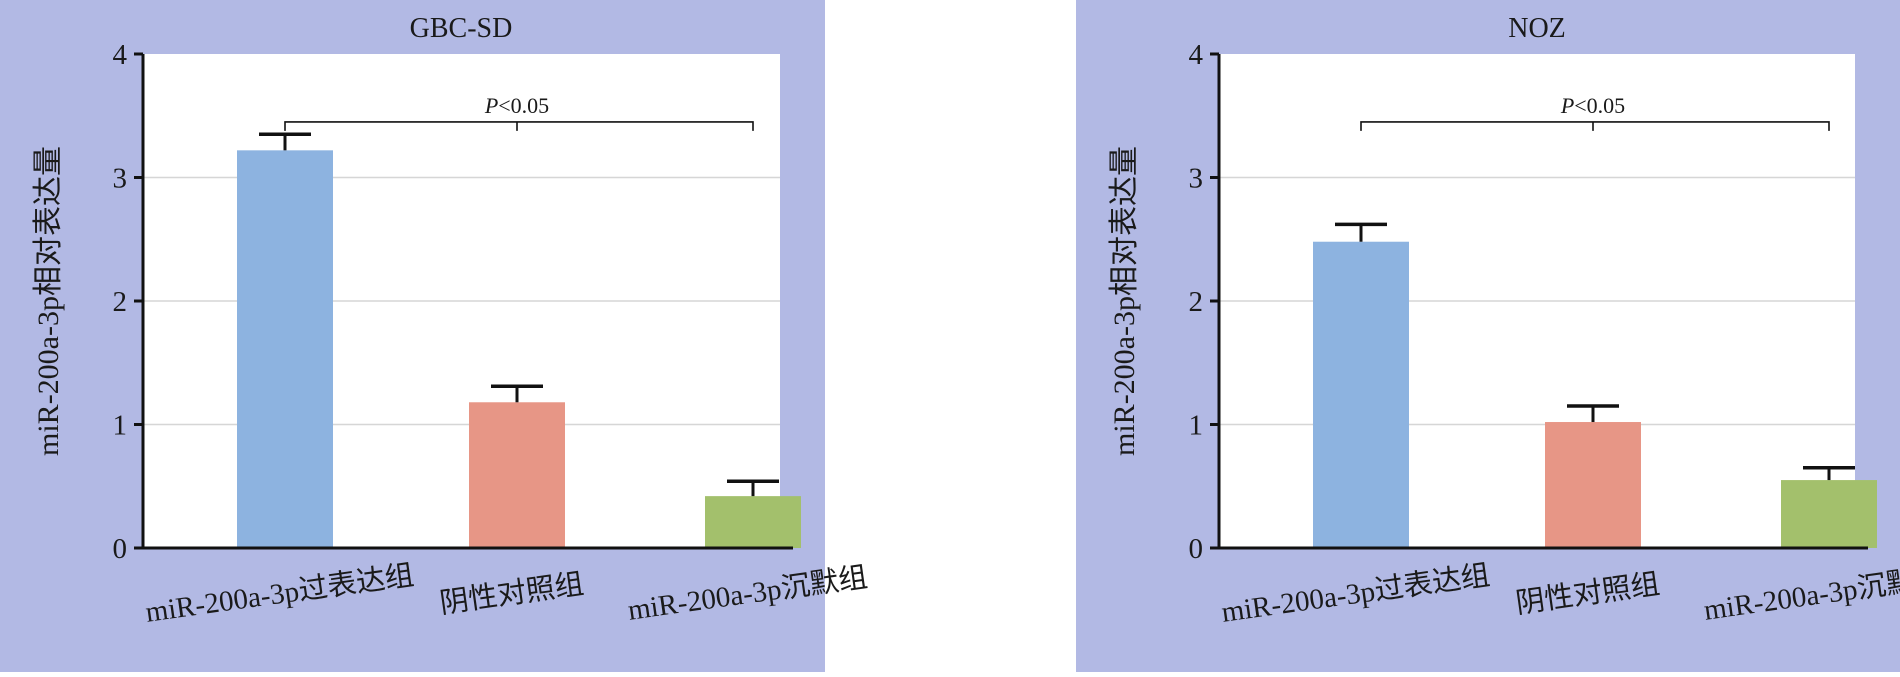  What do you see at coordinates (1537, 28) in the screenshot?
I see `chart-title: NOZ` at bounding box center [1537, 28].